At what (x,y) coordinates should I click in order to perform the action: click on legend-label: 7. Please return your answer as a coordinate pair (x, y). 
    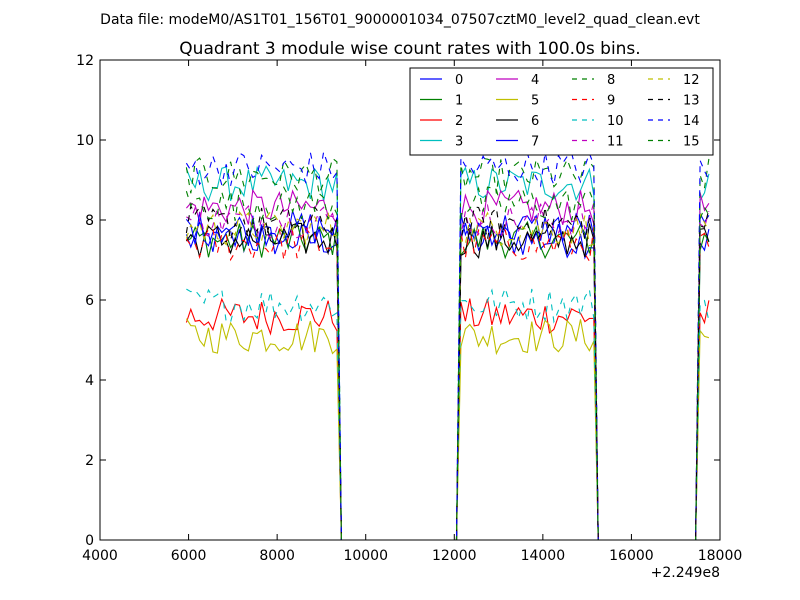
    Looking at the image, I should click on (535, 142).